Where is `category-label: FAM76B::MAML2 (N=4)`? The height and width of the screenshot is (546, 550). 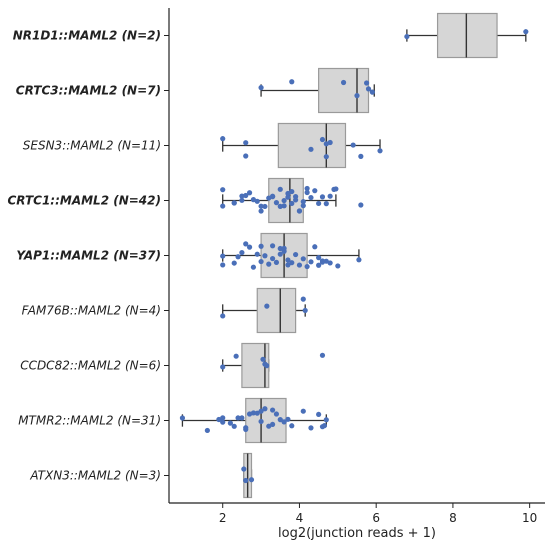 category-label: FAM76B::MAML2 (N=4) is located at coordinates (91, 311).